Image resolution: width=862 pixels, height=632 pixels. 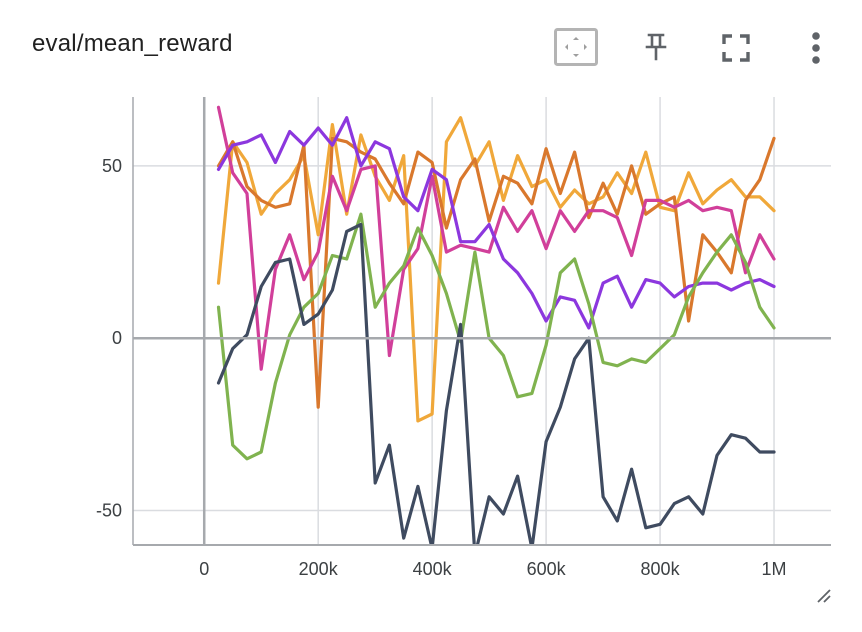 I want to click on pin-button, so click(x=656, y=49).